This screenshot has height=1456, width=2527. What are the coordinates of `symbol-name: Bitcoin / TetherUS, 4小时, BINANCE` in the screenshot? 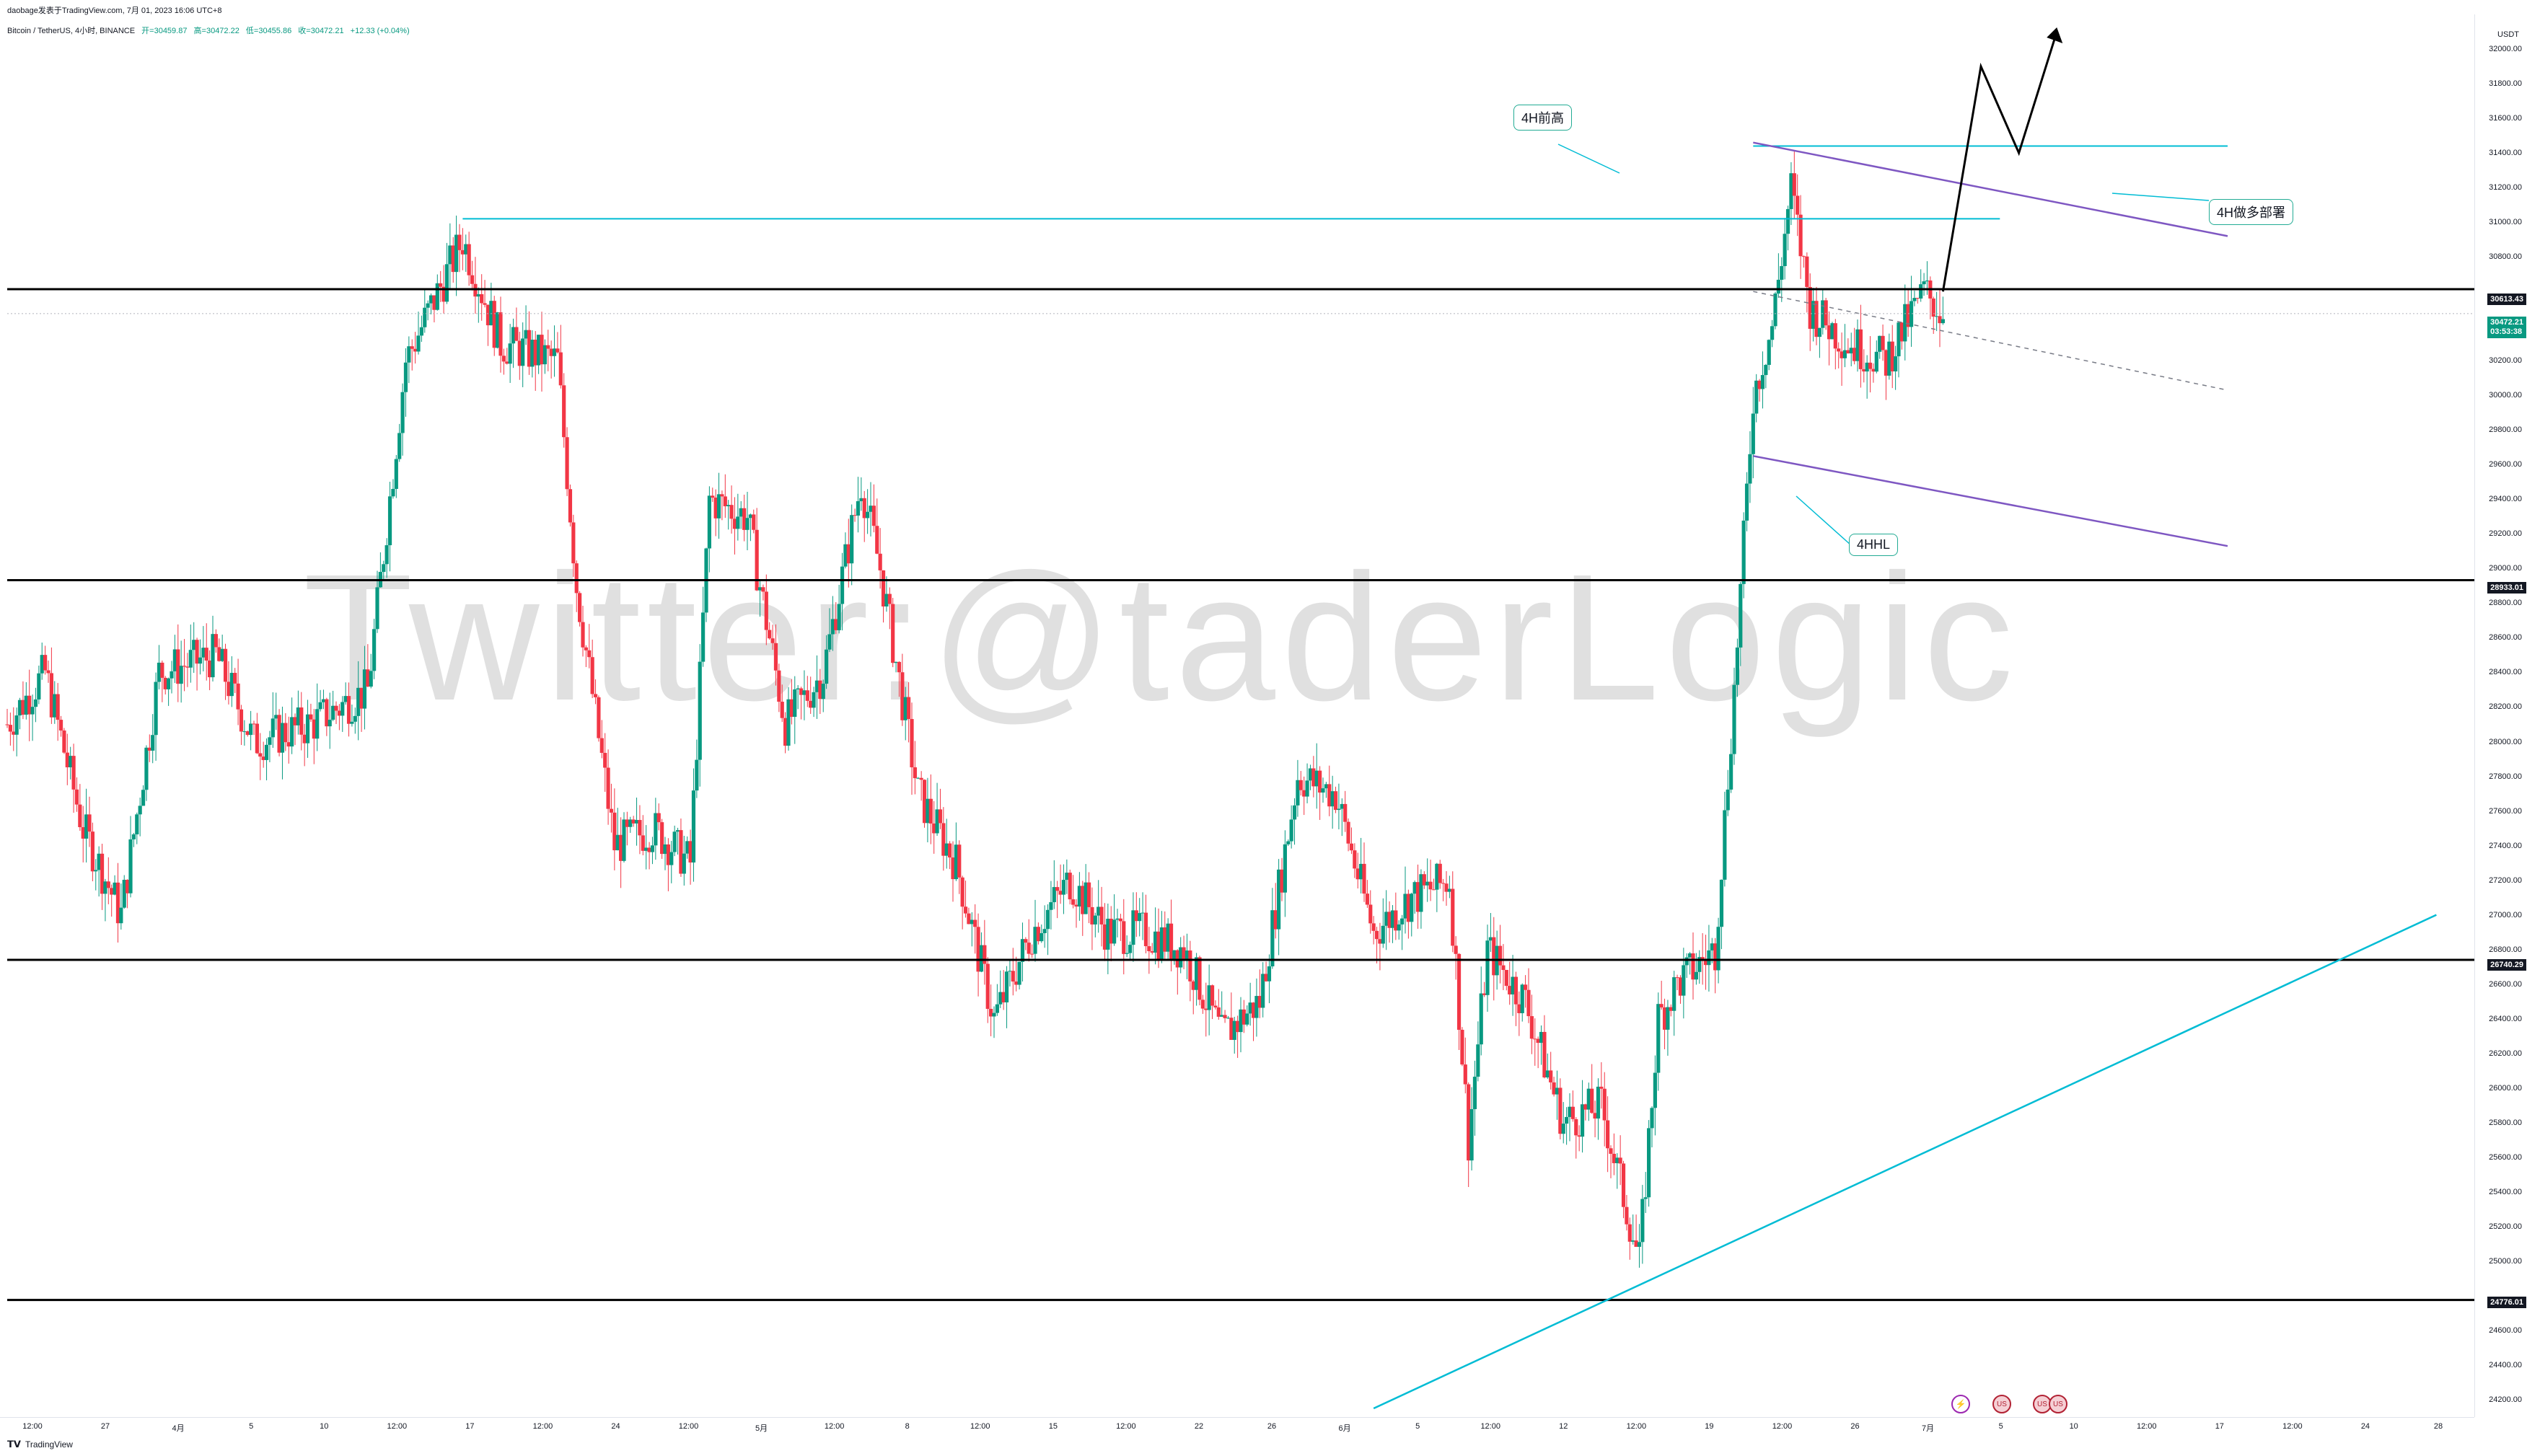 It's located at (71, 31).